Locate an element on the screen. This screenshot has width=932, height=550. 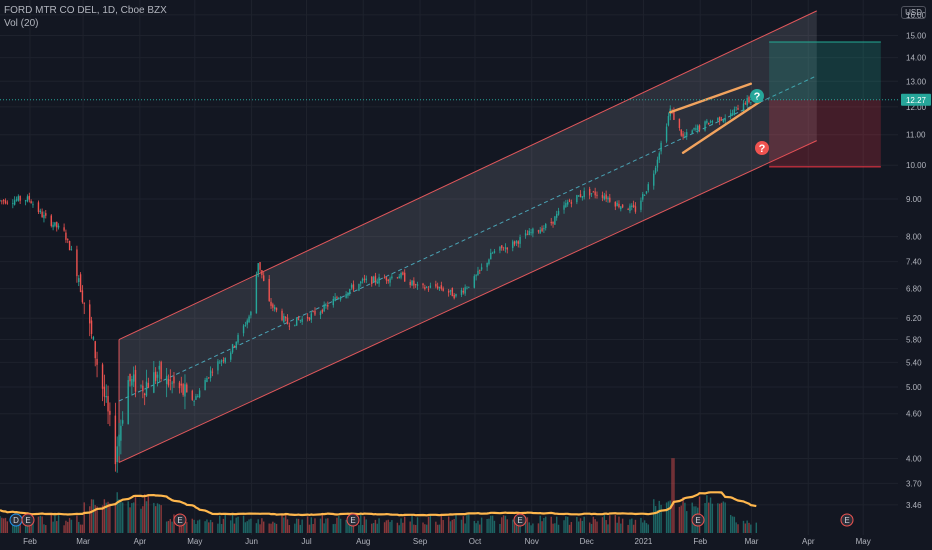
time-tick-label: Dec is located at coordinates (587, 541).